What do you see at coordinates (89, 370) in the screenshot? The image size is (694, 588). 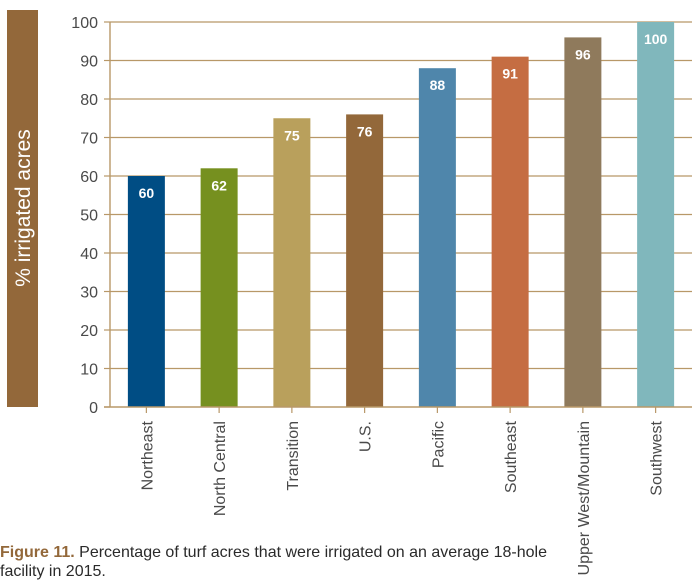 I see `y-tick-label-10: 10` at bounding box center [89, 370].